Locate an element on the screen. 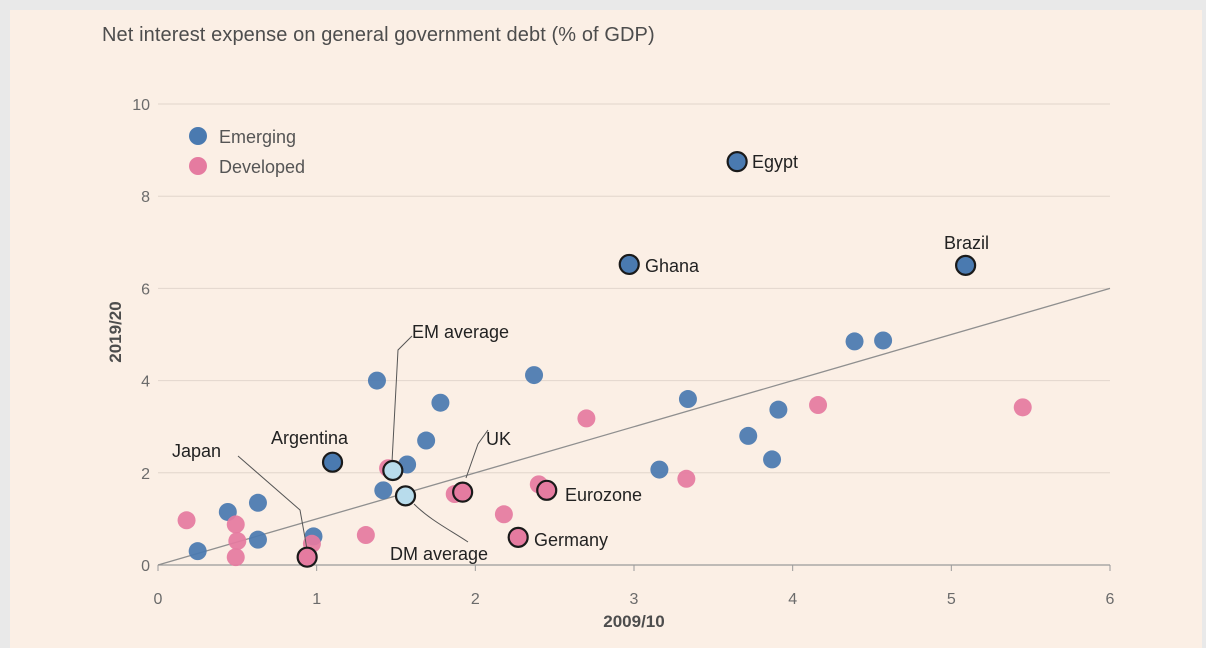 This screenshot has height=648, width=1206. y-tick-label: 6 is located at coordinates (145, 289).